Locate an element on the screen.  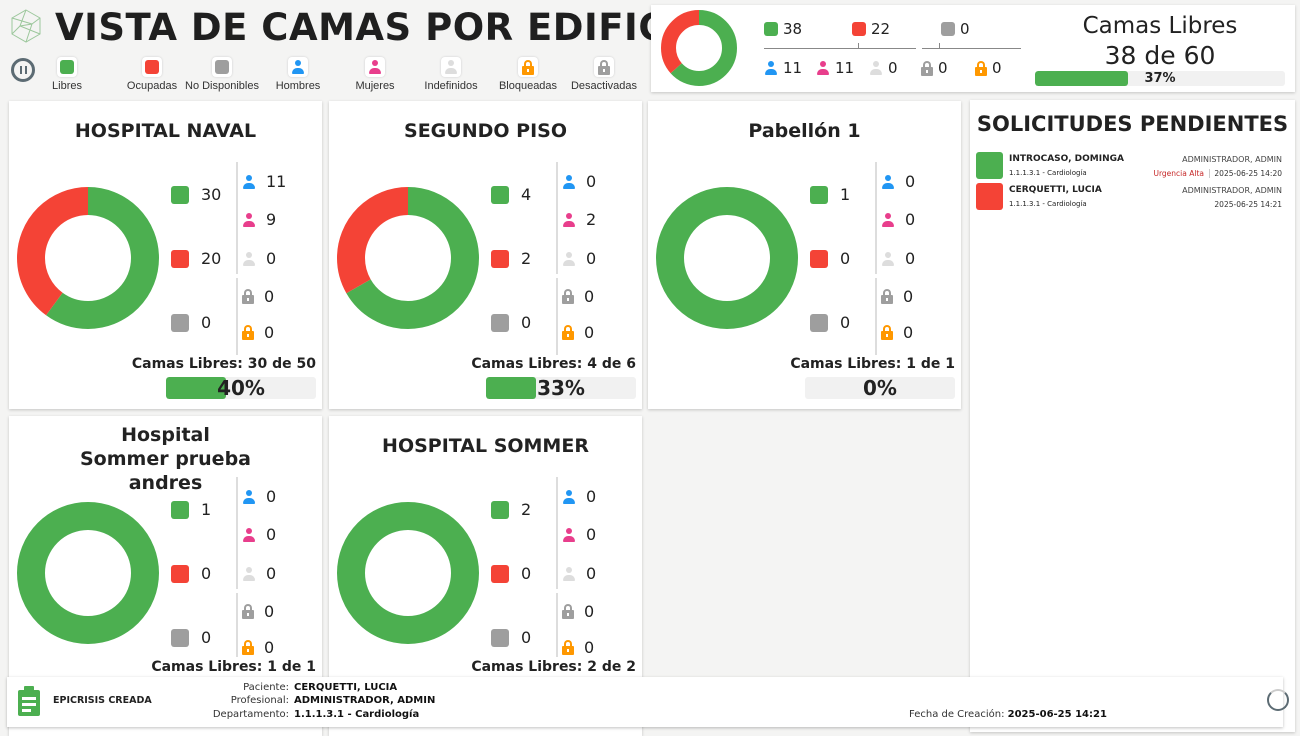
legend-label: Ocupadas is located at coordinates (152, 86).